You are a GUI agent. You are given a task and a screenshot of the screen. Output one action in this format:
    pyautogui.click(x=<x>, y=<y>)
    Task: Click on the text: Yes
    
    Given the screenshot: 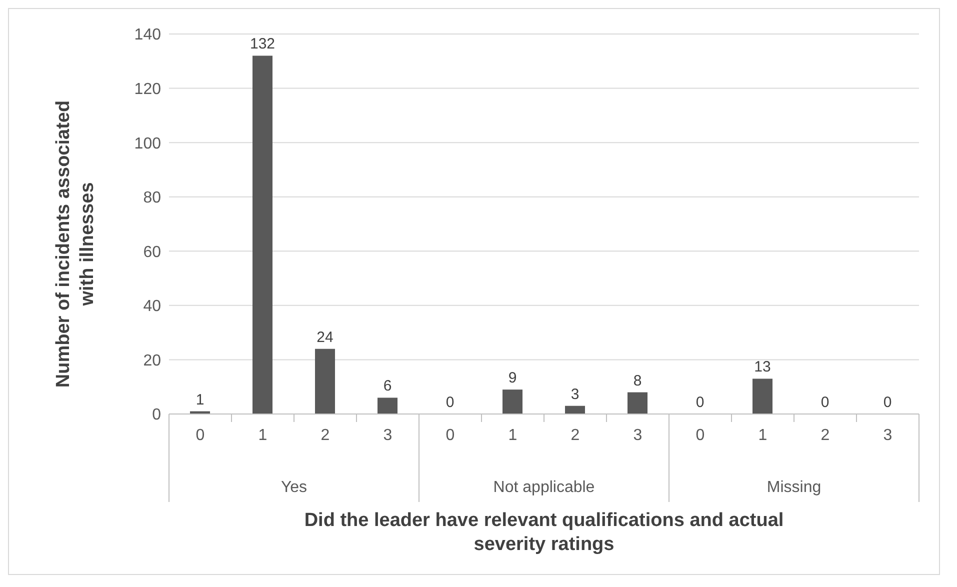 What is the action you would take?
    pyautogui.click(x=294, y=487)
    